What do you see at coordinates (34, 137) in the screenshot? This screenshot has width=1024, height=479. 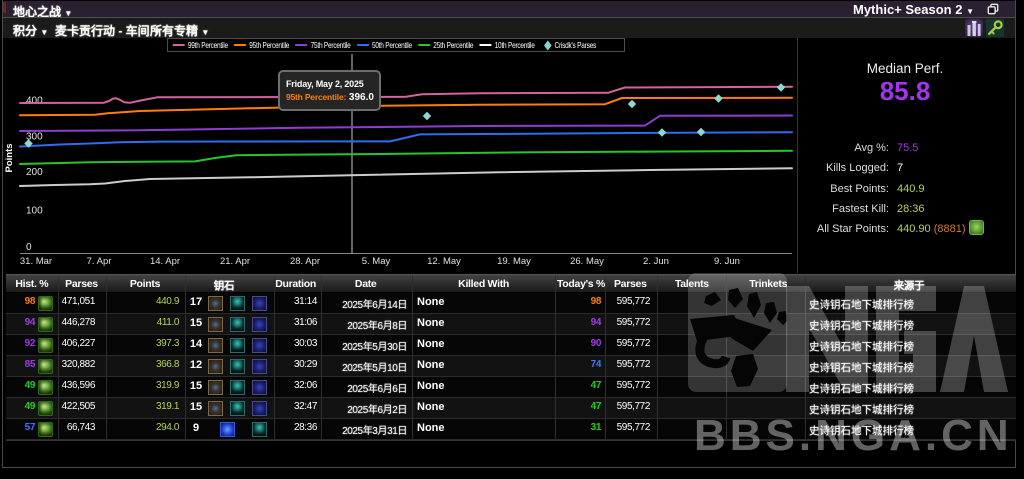 I see `svg-text: 300` at bounding box center [34, 137].